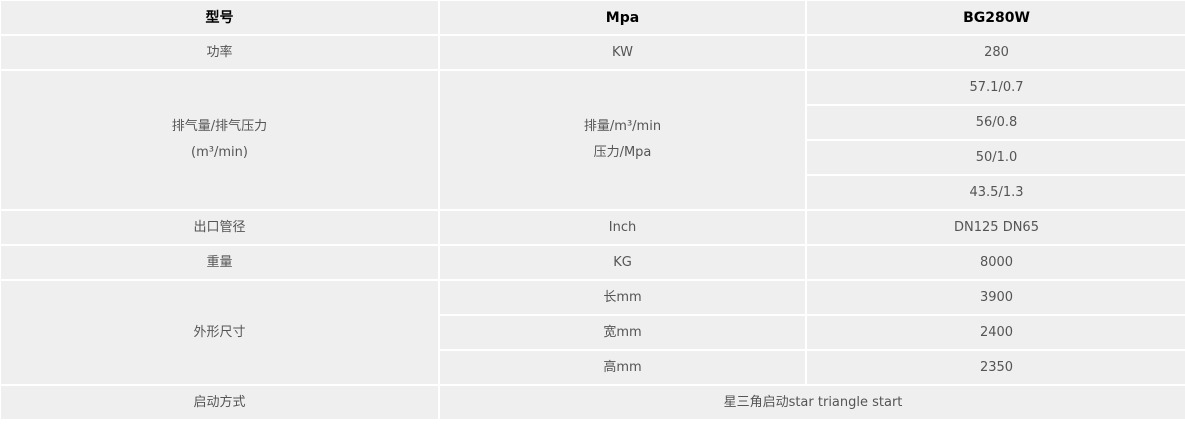 This screenshot has height=444, width=1185. I want to click on header-unit-label: Mpa, so click(622, 18).